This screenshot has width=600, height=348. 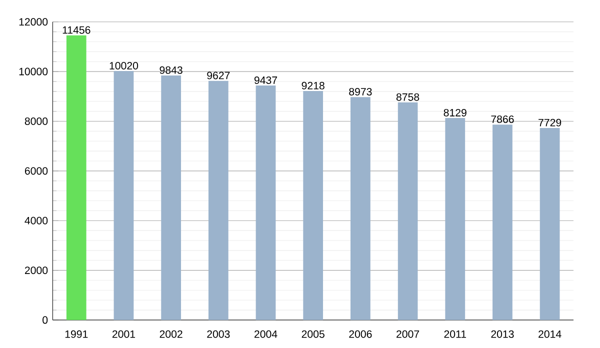 I want to click on y-tick-label: 2000, so click(x=36, y=270).